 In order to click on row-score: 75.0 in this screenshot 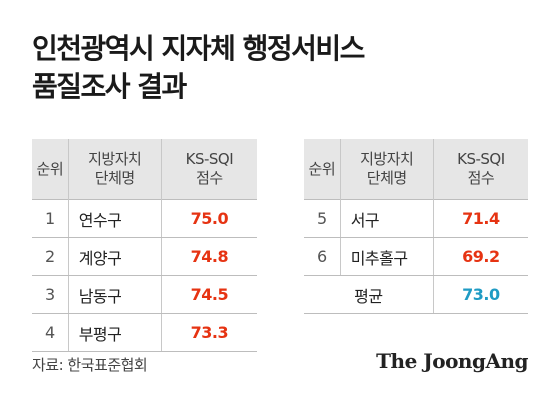, I will do `click(208, 218)`.